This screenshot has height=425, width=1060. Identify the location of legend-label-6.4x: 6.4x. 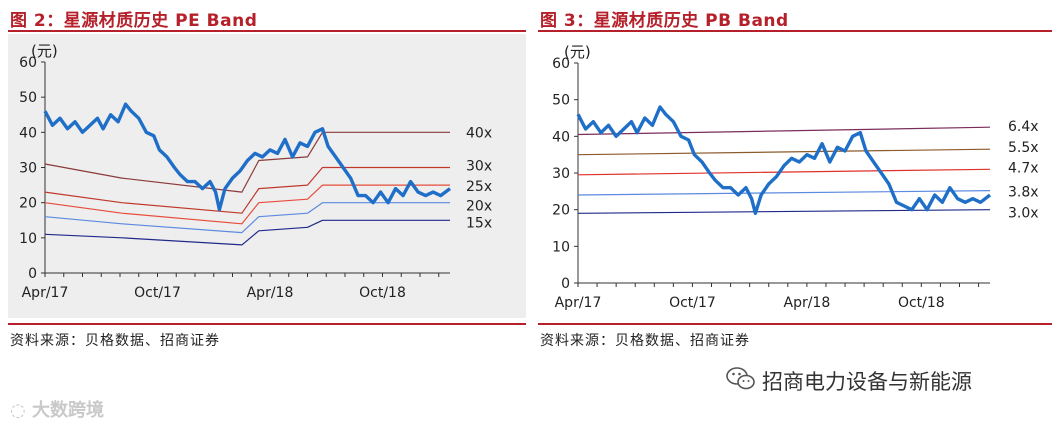
(1023, 127).